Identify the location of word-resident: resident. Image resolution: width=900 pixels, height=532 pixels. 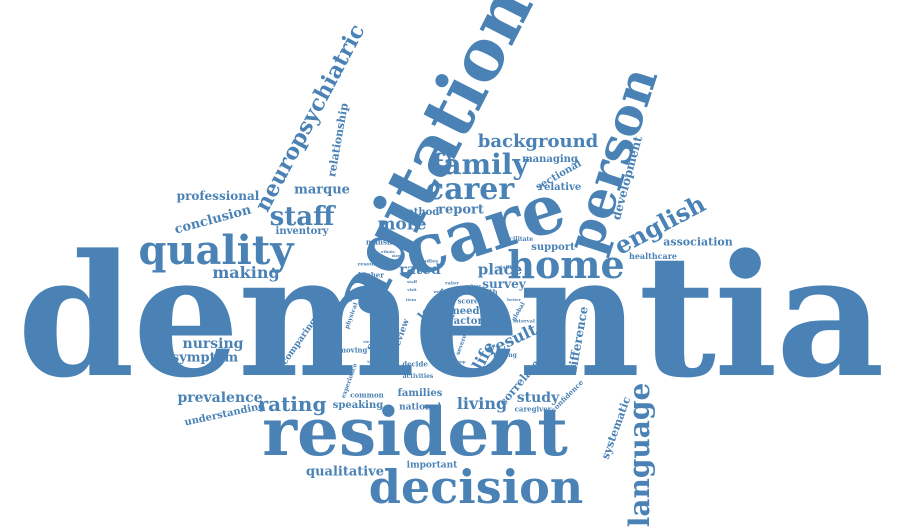
(415, 432).